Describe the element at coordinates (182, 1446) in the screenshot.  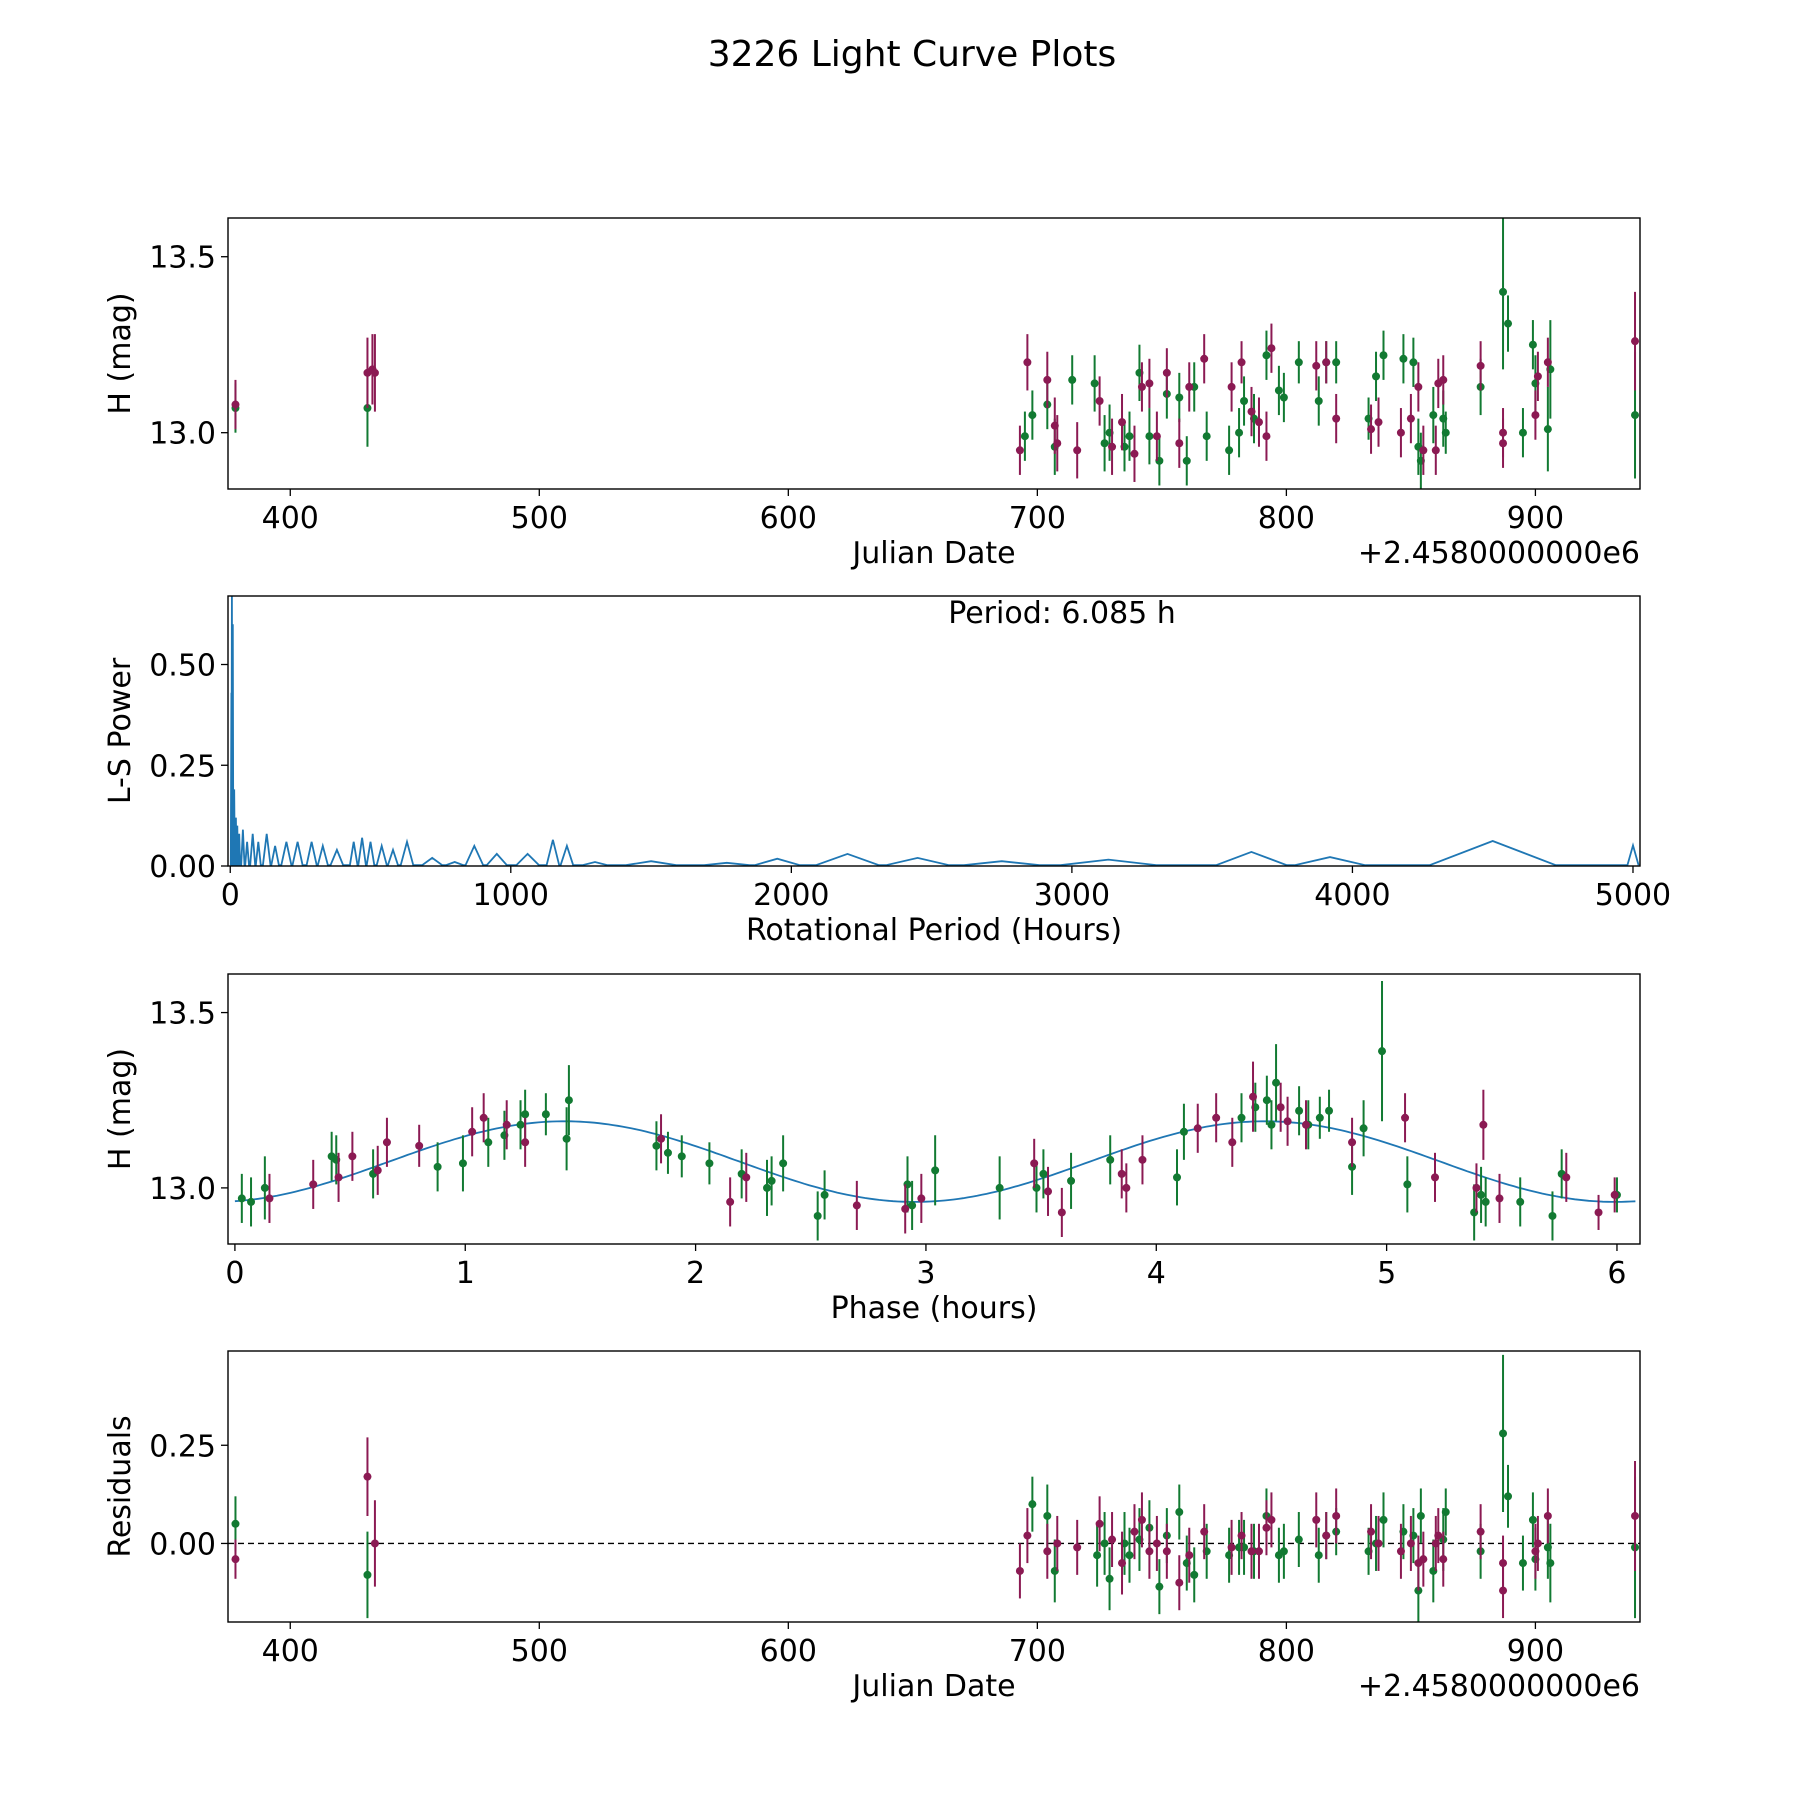
I see `resid-ytick-label: 0.25` at that location.